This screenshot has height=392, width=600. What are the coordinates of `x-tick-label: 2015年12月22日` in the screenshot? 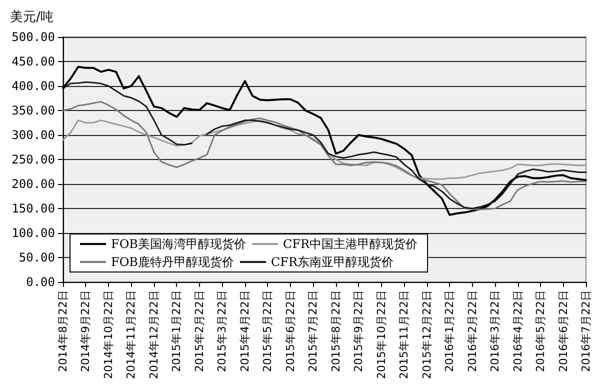 It's located at (427, 334).